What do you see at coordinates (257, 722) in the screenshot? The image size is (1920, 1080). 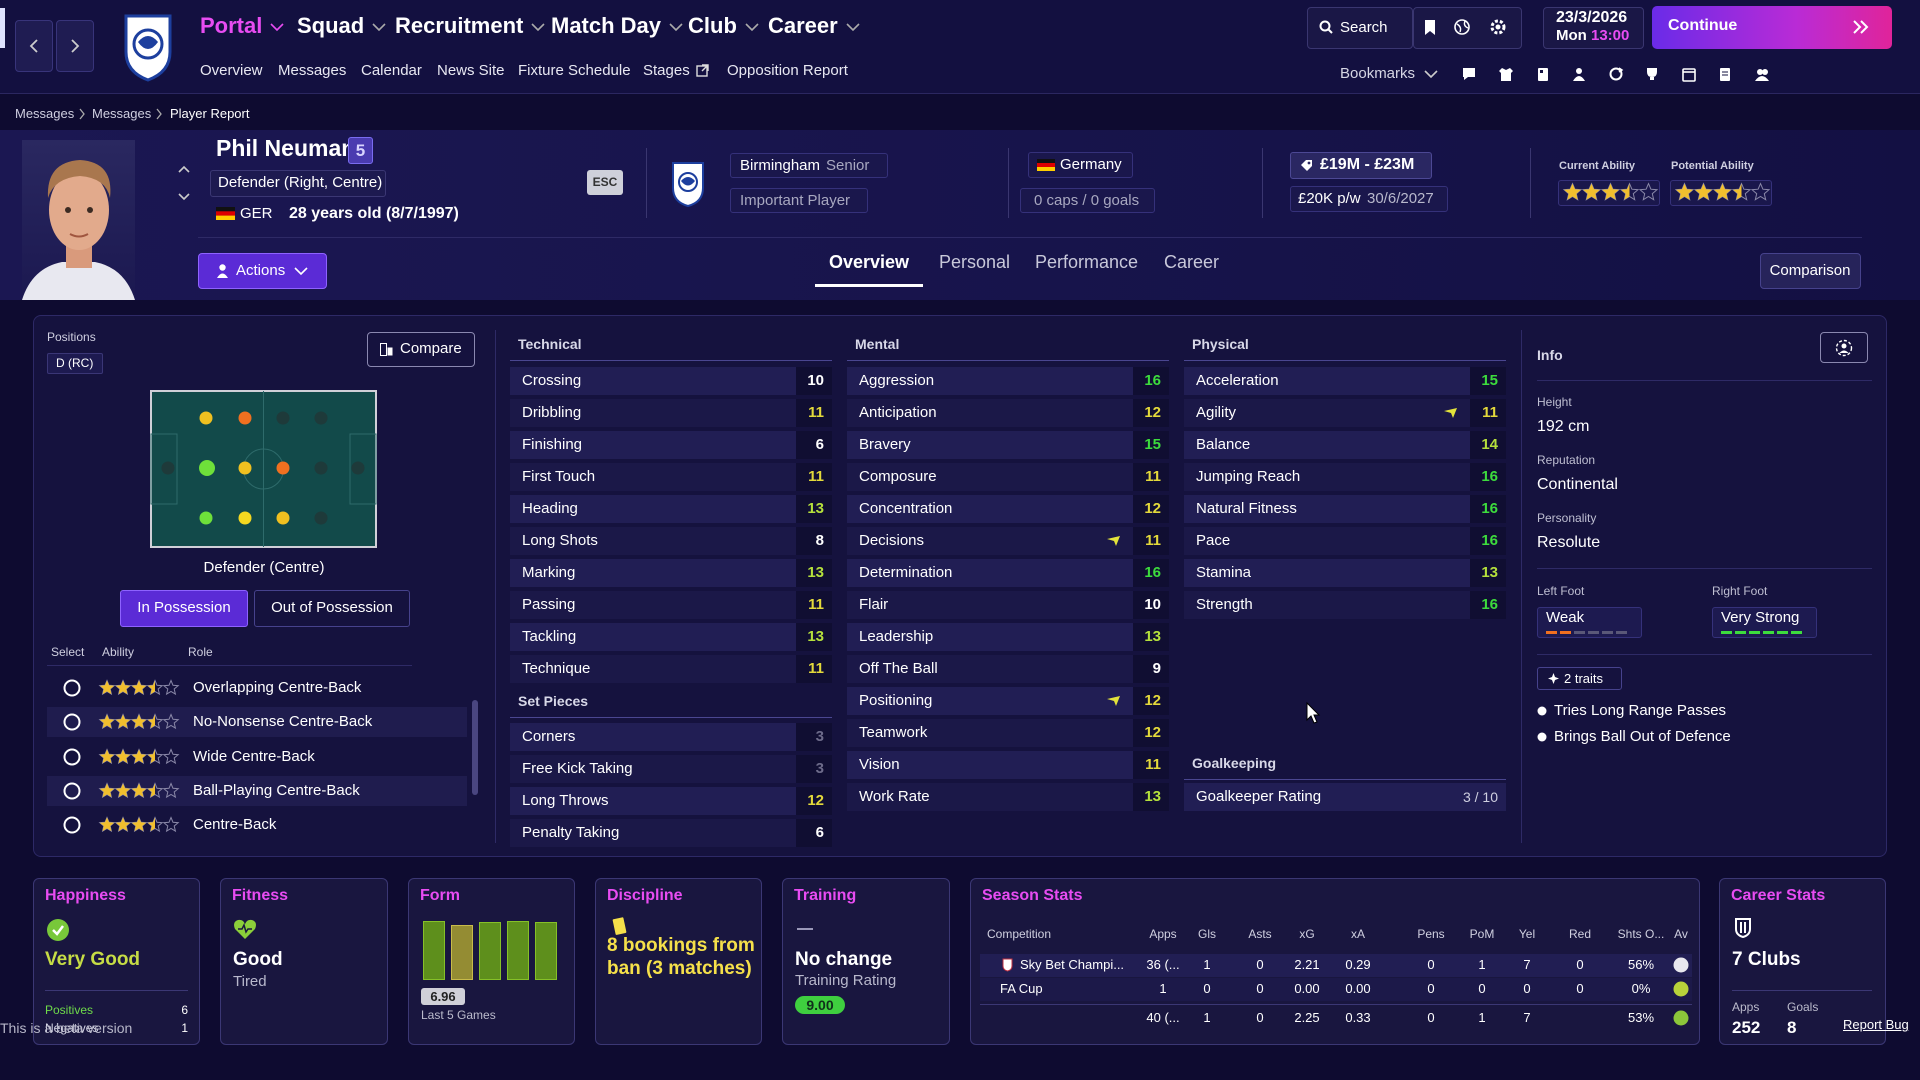 I see `role-row-bg` at bounding box center [257, 722].